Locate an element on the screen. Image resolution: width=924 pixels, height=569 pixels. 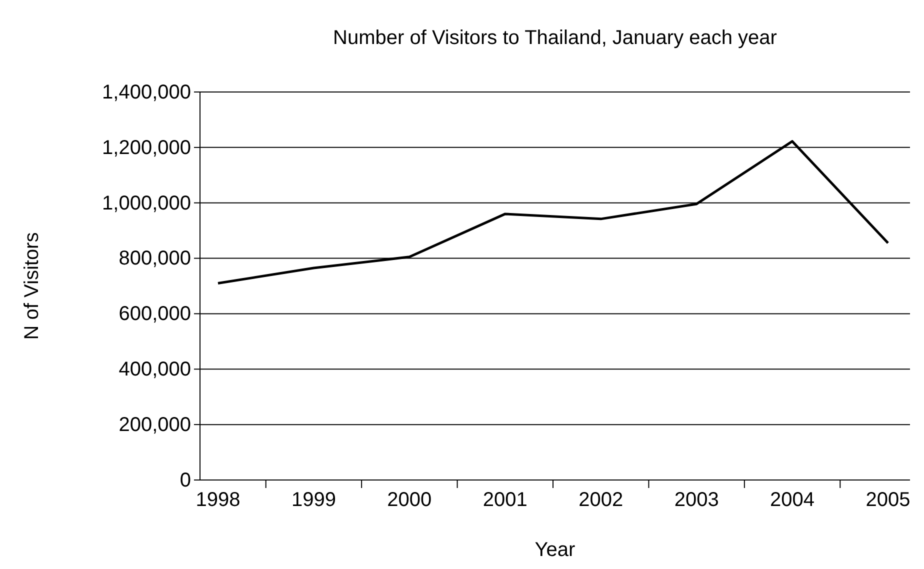
y-tick-label: 600,000 is located at coordinates (154, 314).